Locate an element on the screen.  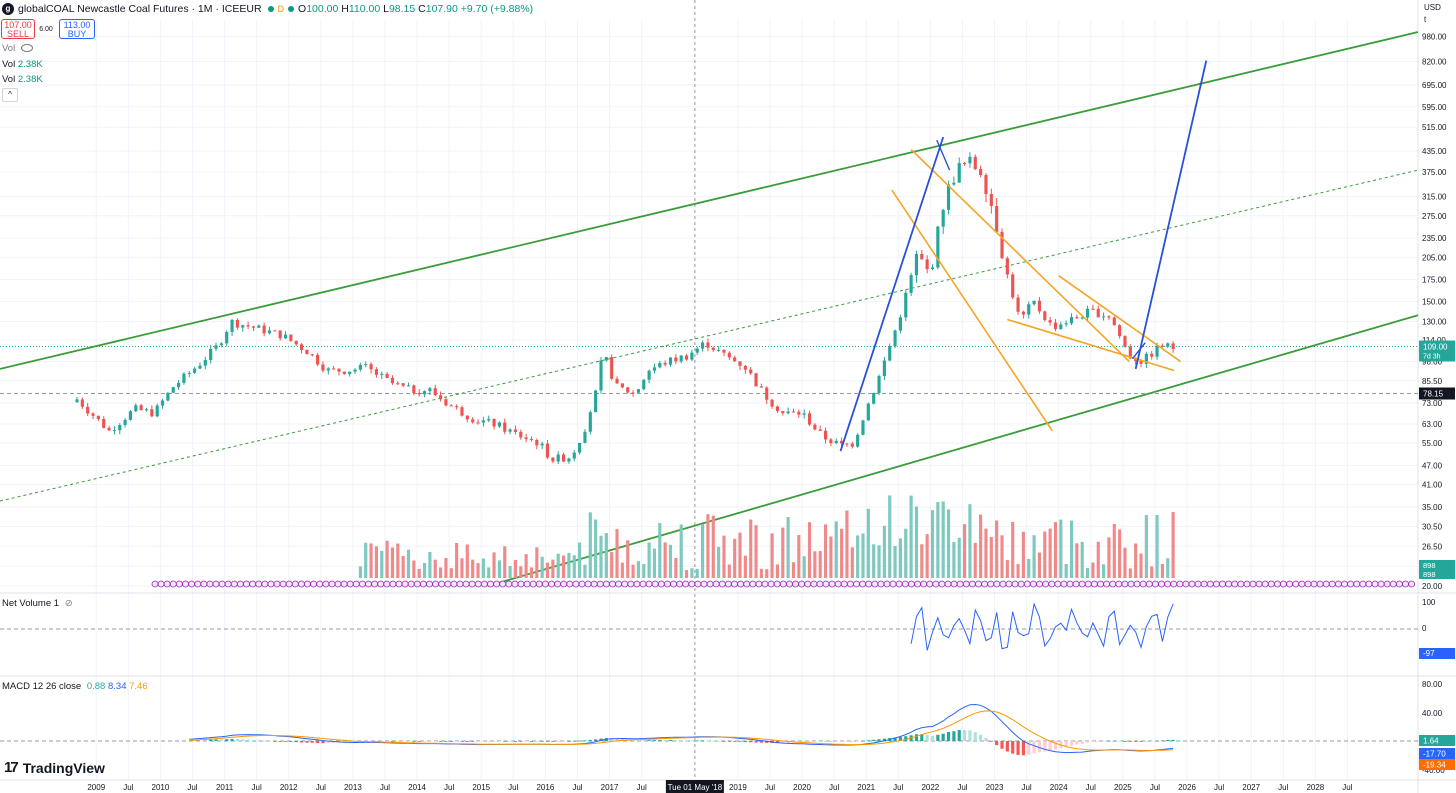
price-tick-label: 205.00 is located at coordinates (1434, 257).